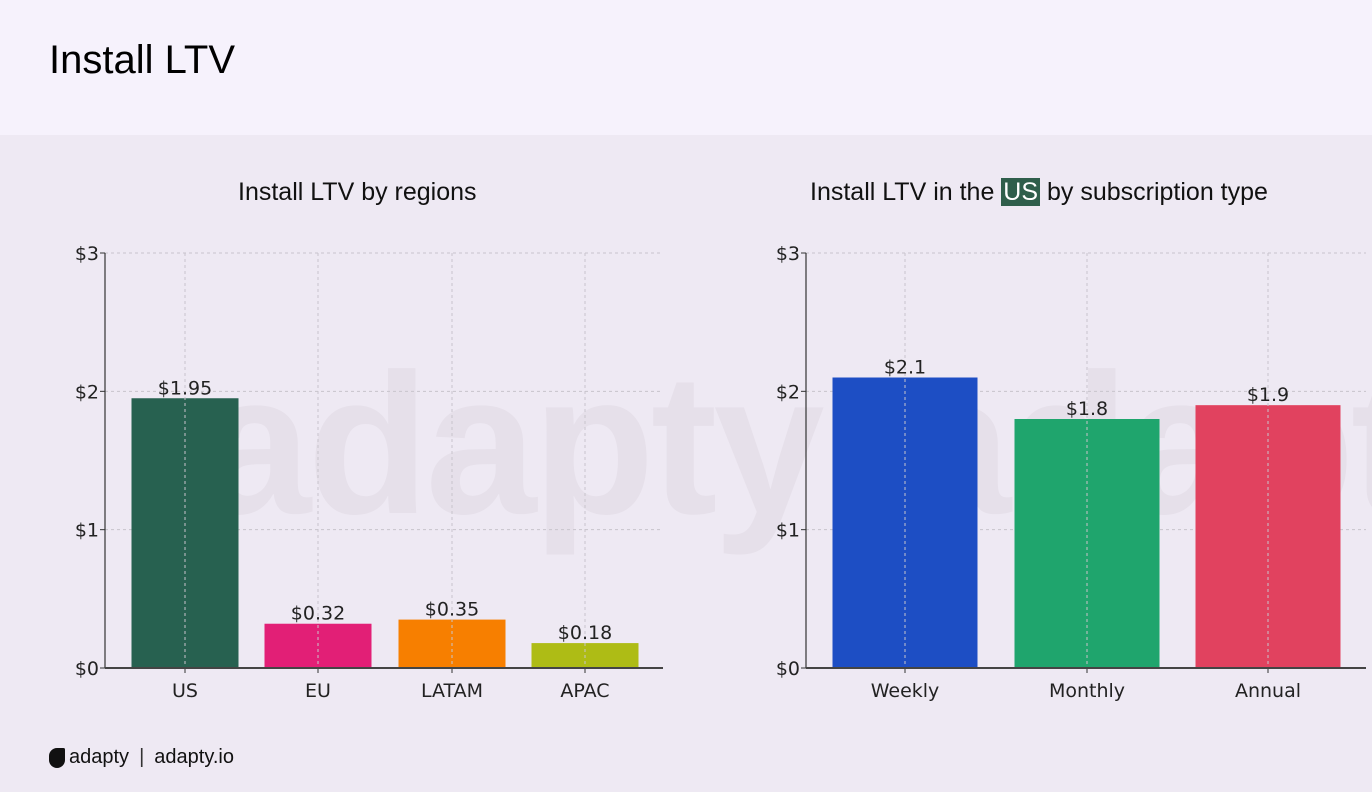 This screenshot has width=1372, height=792. I want to click on x-tick-label: APAC, so click(584, 691).